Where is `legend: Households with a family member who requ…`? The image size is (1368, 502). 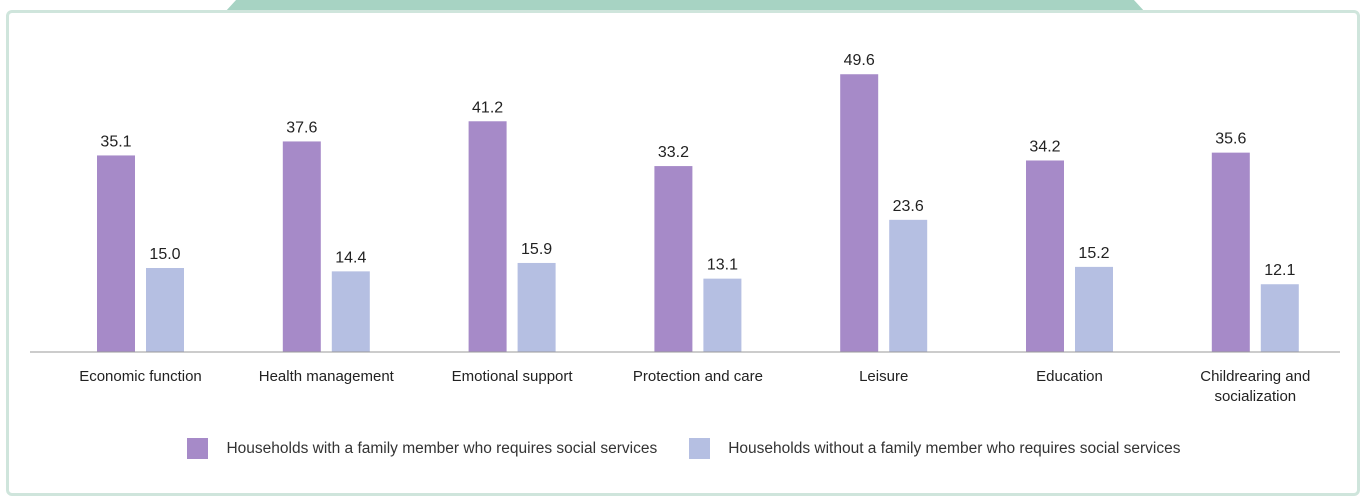 legend: Households with a family member who requ… is located at coordinates (684, 448).